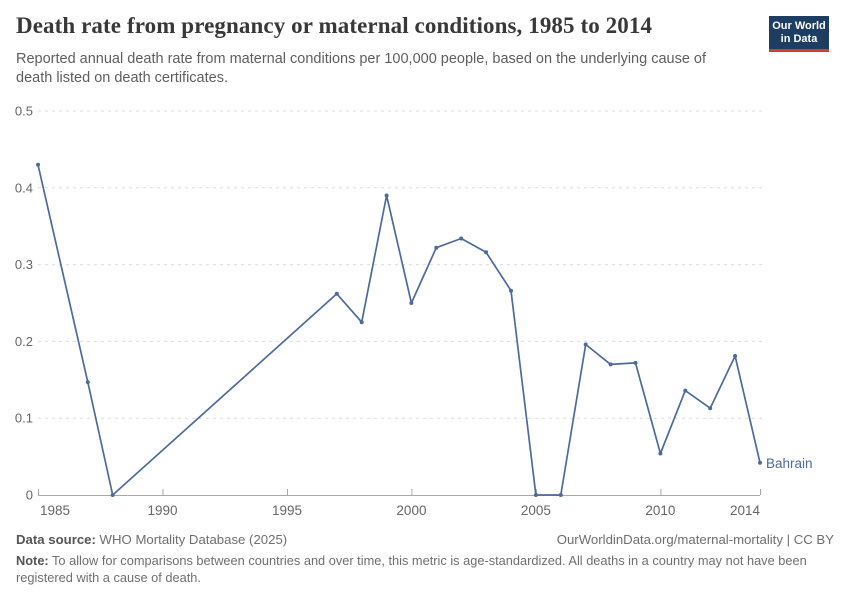 The width and height of the screenshot is (850, 600). Describe the element at coordinates (24, 111) in the screenshot. I see `y-tick-label: 0.5` at that location.